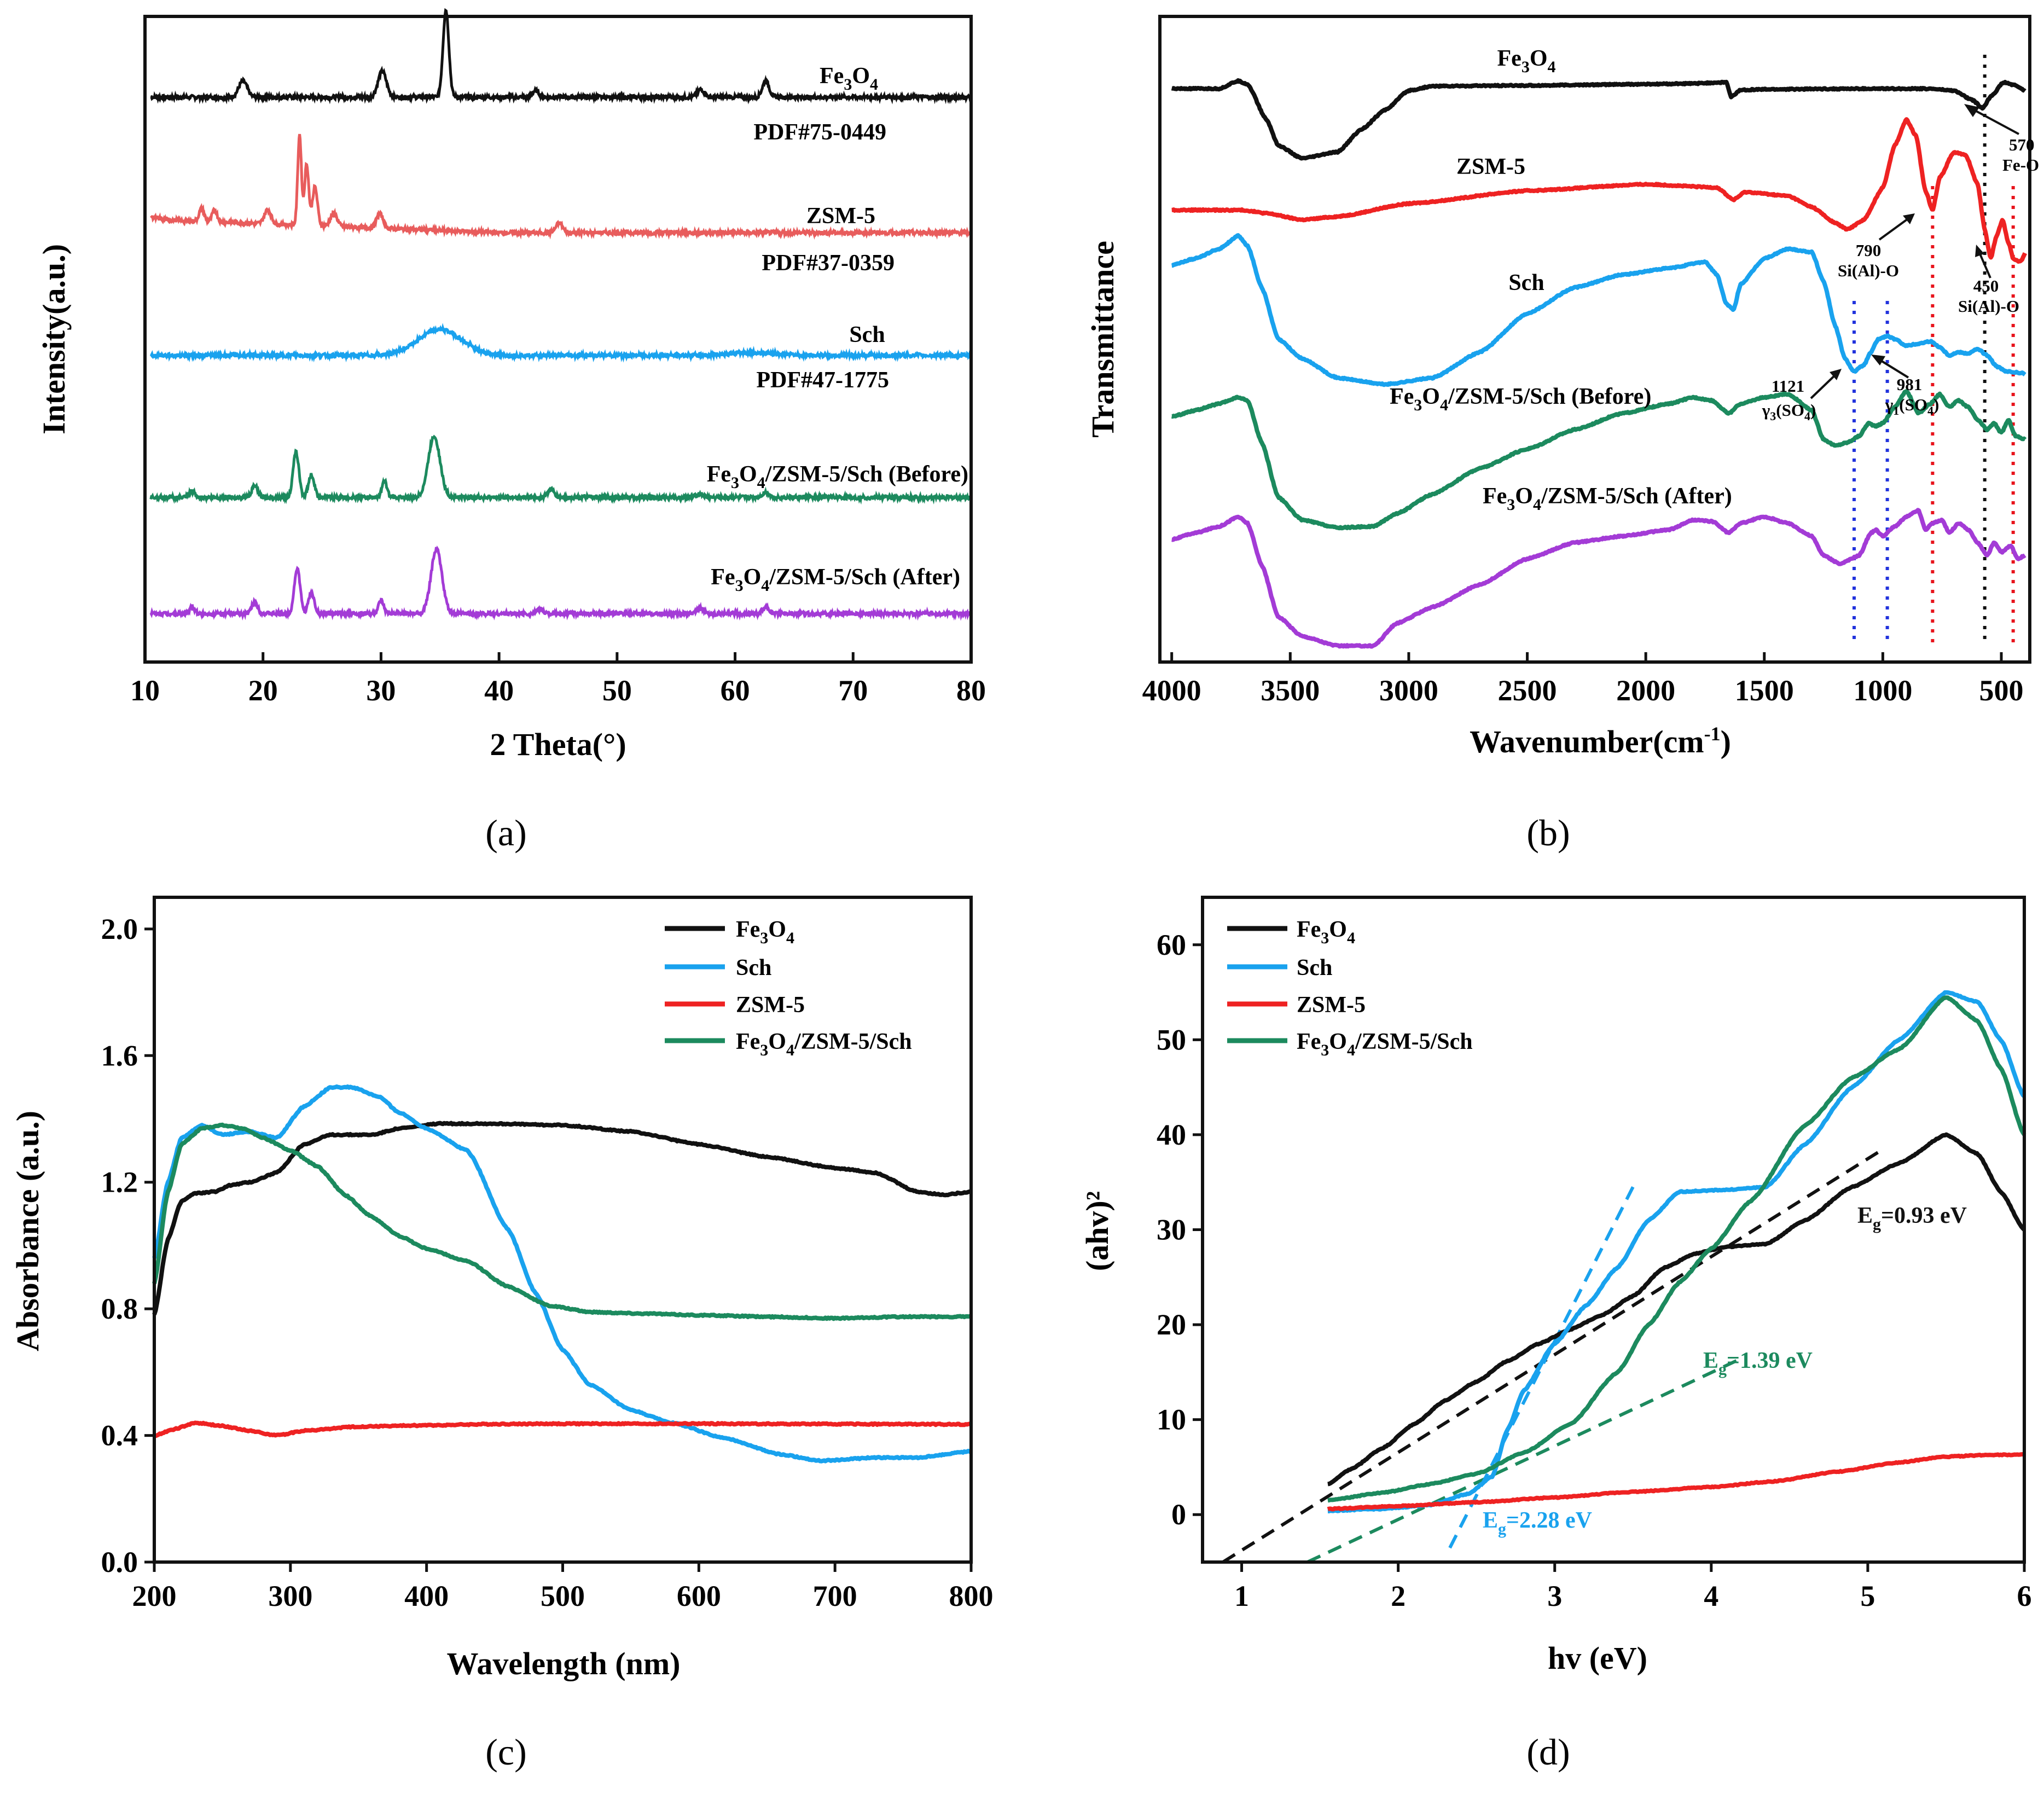  What do you see at coordinates (119, 1309) in the screenshot?
I see `c-ytick-label: 0.8` at bounding box center [119, 1309].